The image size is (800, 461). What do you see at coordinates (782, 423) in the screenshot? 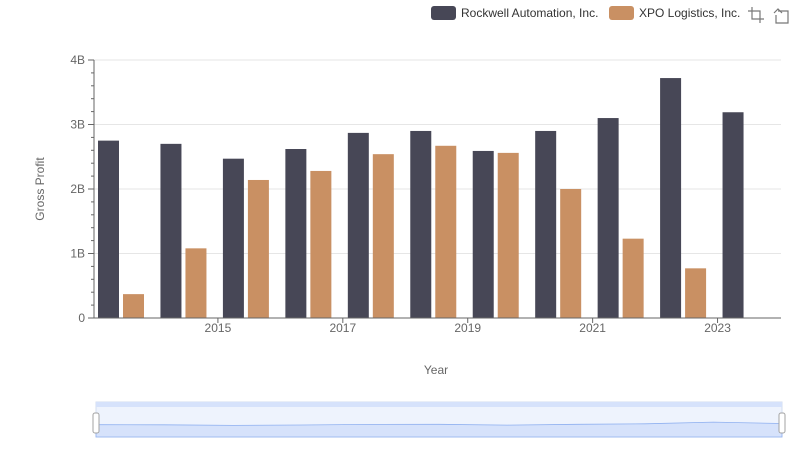
I see `slider-right-handle` at bounding box center [782, 423].